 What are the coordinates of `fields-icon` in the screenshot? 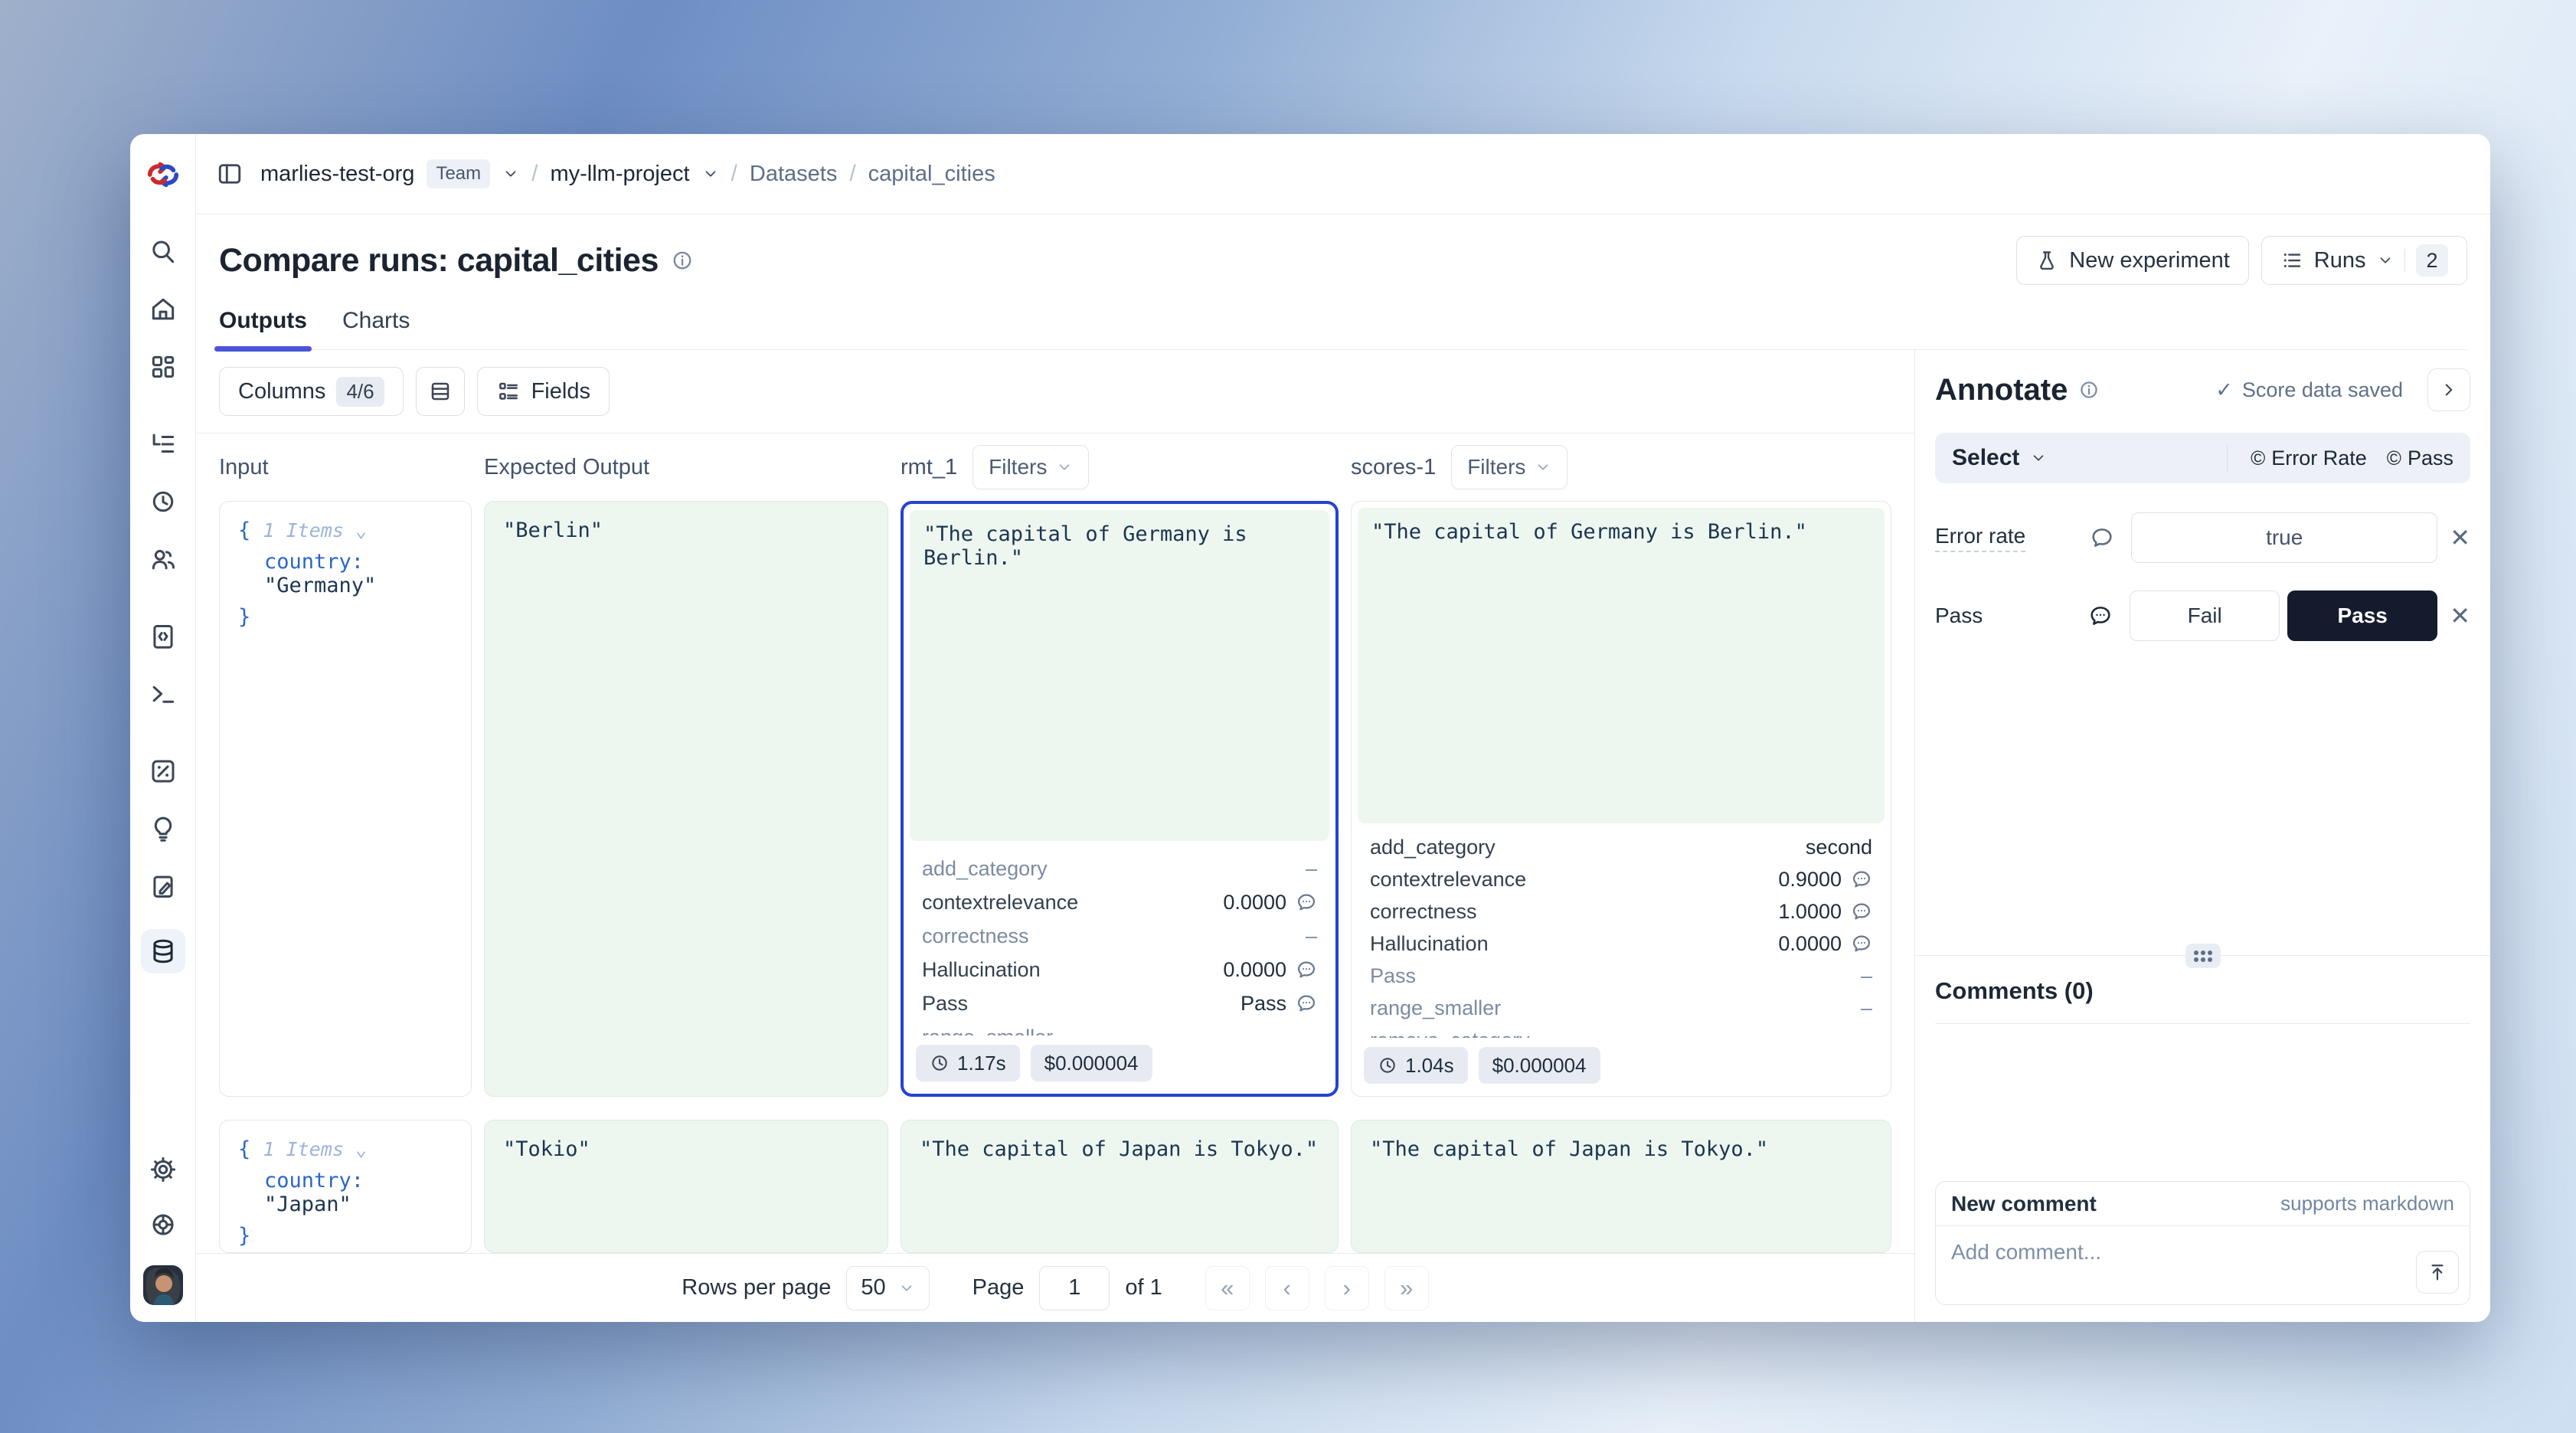 It's located at (508, 391).